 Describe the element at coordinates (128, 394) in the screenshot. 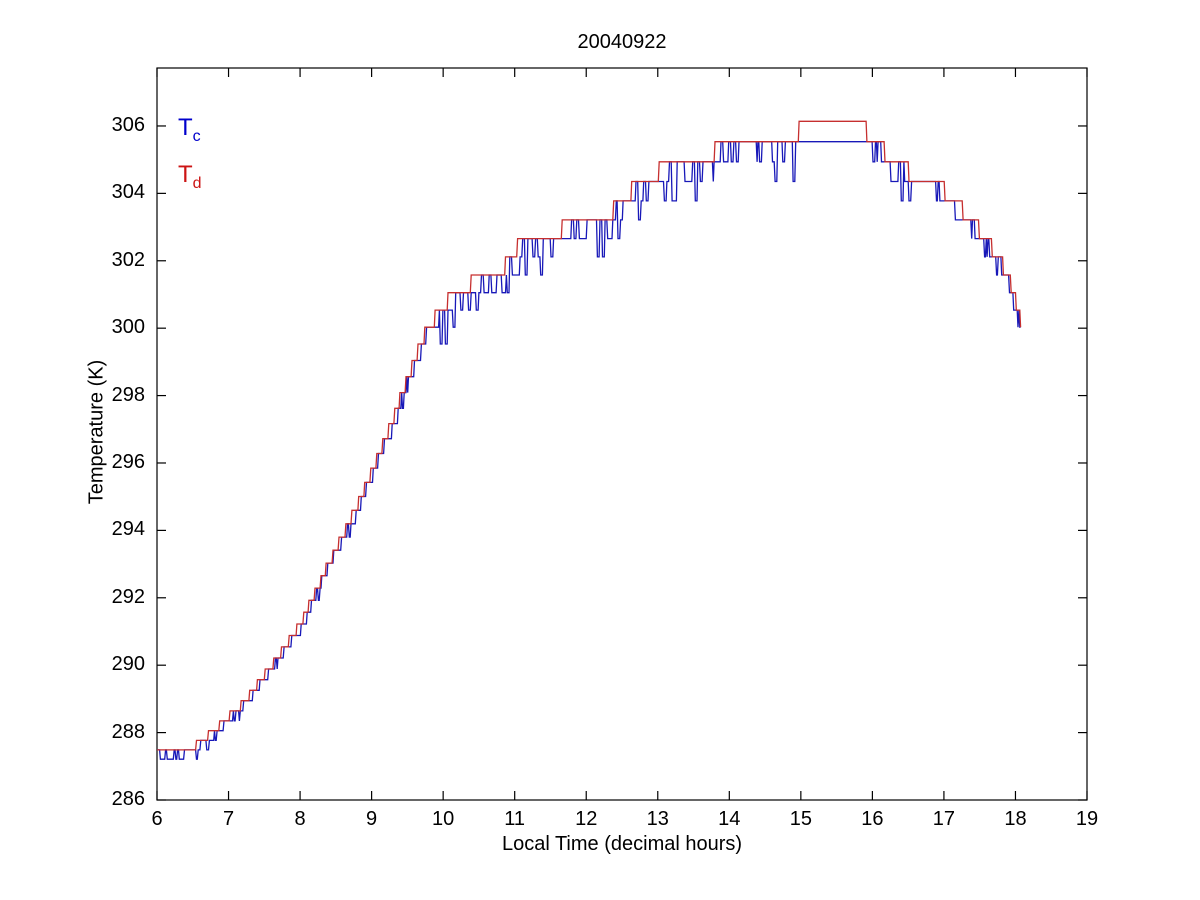

I see `y-tick-label: 298` at that location.